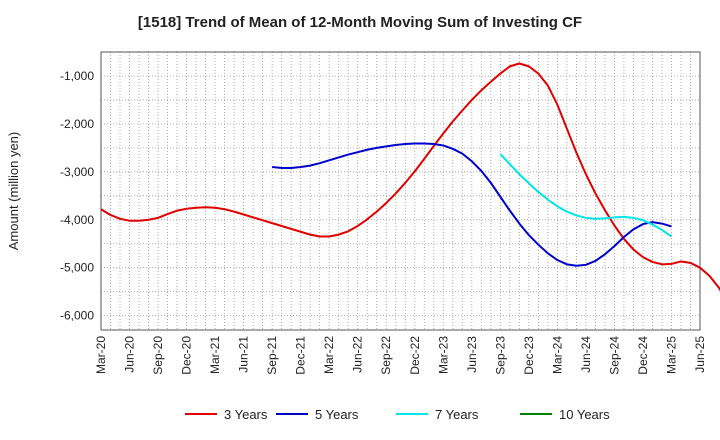 The width and height of the screenshot is (720, 440). Describe the element at coordinates (244, 354) in the screenshot. I see `x-tick-label: Jun-21` at that location.